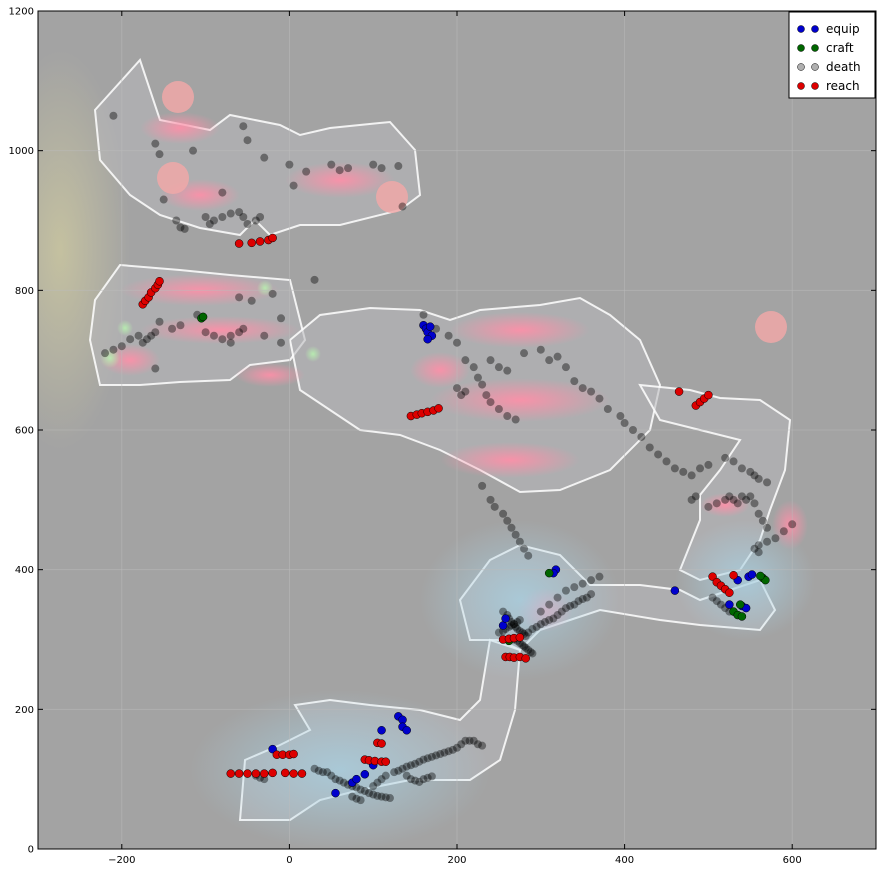 The image size is (880, 870). I want to click on x-tick-label: 200, so click(456, 860).